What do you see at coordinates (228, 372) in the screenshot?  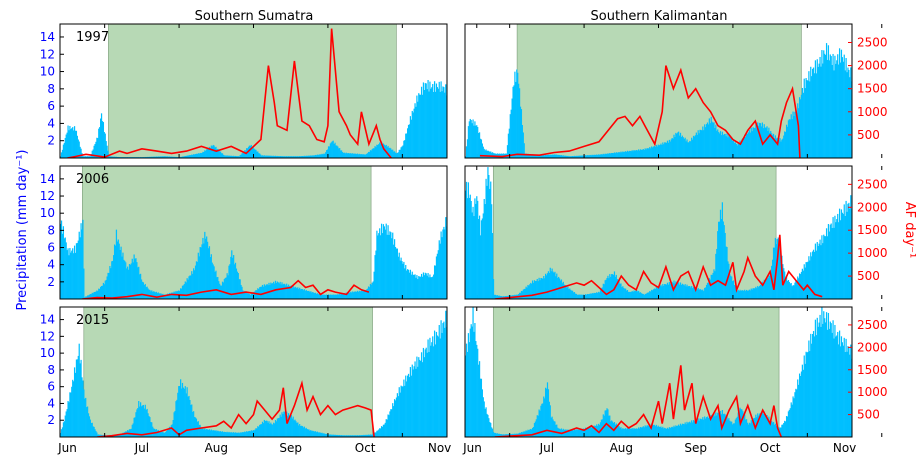 I see `dry-season-shade` at bounding box center [228, 372].